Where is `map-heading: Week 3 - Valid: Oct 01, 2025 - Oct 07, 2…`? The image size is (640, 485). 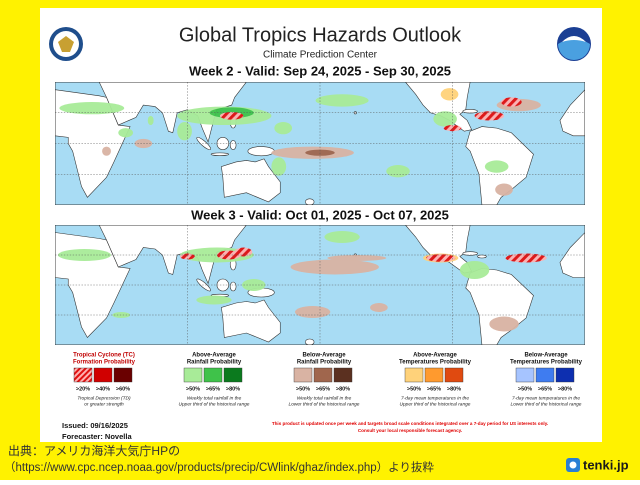
map-heading: Week 3 - Valid: Oct 01, 2025 - Oct 07, 2… is located at coordinates (320, 214).